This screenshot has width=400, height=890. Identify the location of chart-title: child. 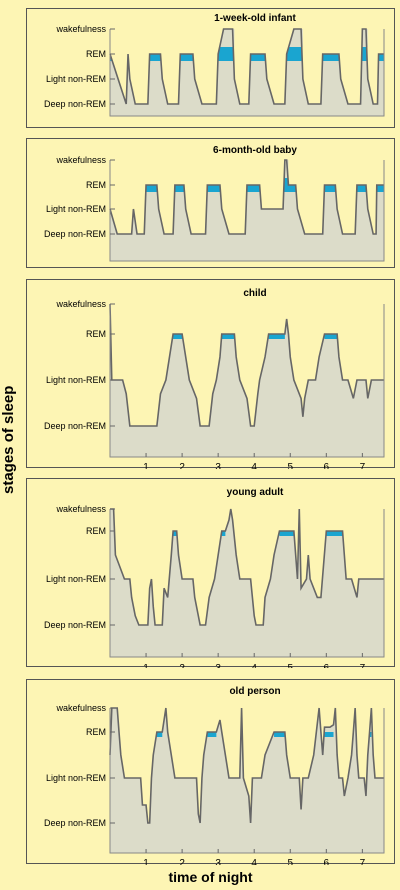
(254, 293).